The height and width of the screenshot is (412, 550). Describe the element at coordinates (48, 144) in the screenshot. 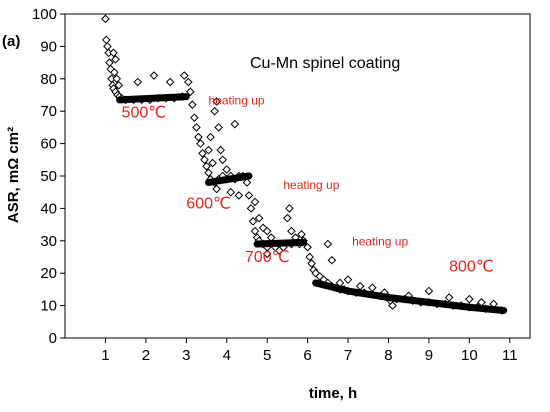

I see `y-tick-label: 60` at that location.